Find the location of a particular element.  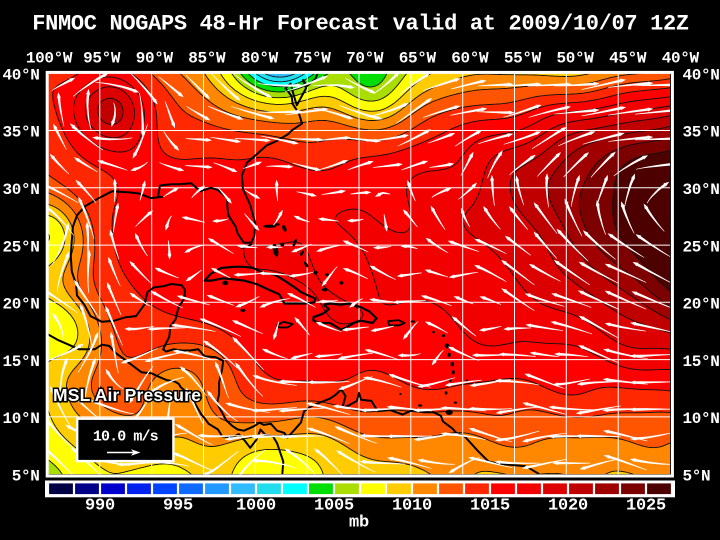

svg-text: 75°W is located at coordinates (312, 59).